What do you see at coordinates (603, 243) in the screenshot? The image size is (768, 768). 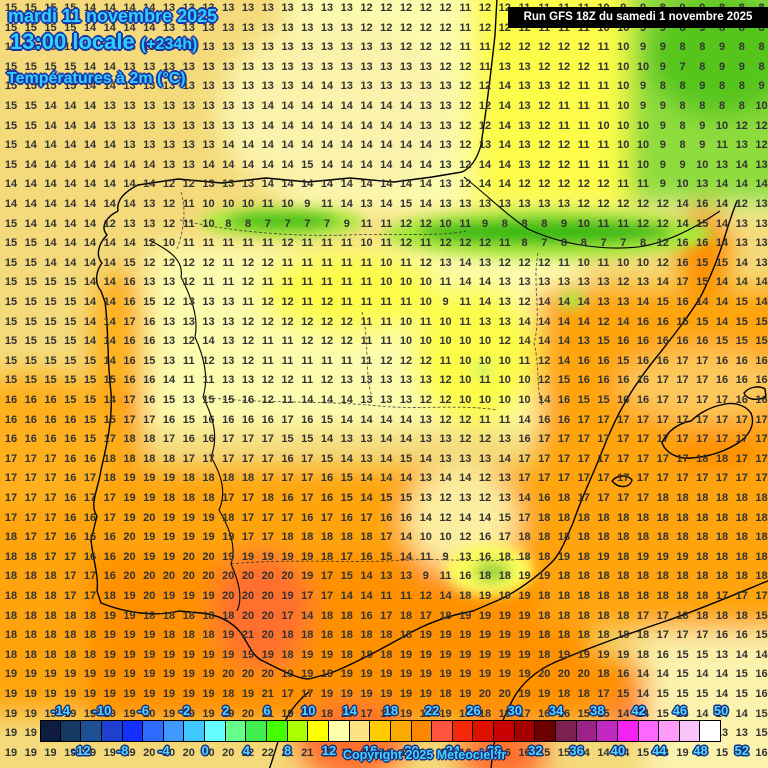 I see `temp-value: 7` at bounding box center [603, 243].